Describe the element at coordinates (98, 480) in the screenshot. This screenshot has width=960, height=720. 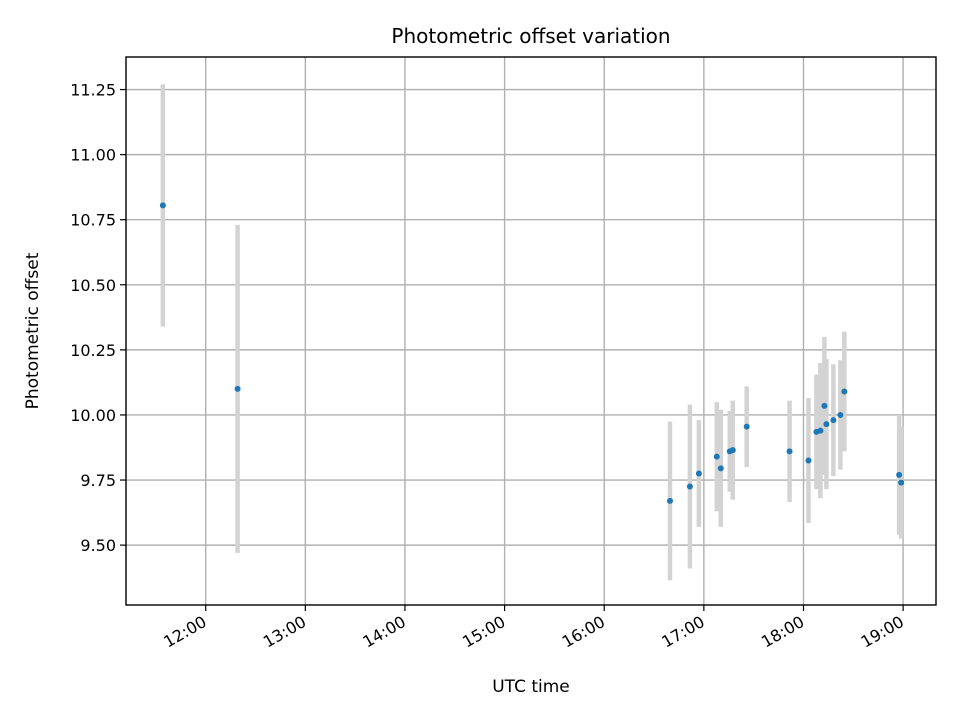
I see `y-tick-label: 9.75` at that location.